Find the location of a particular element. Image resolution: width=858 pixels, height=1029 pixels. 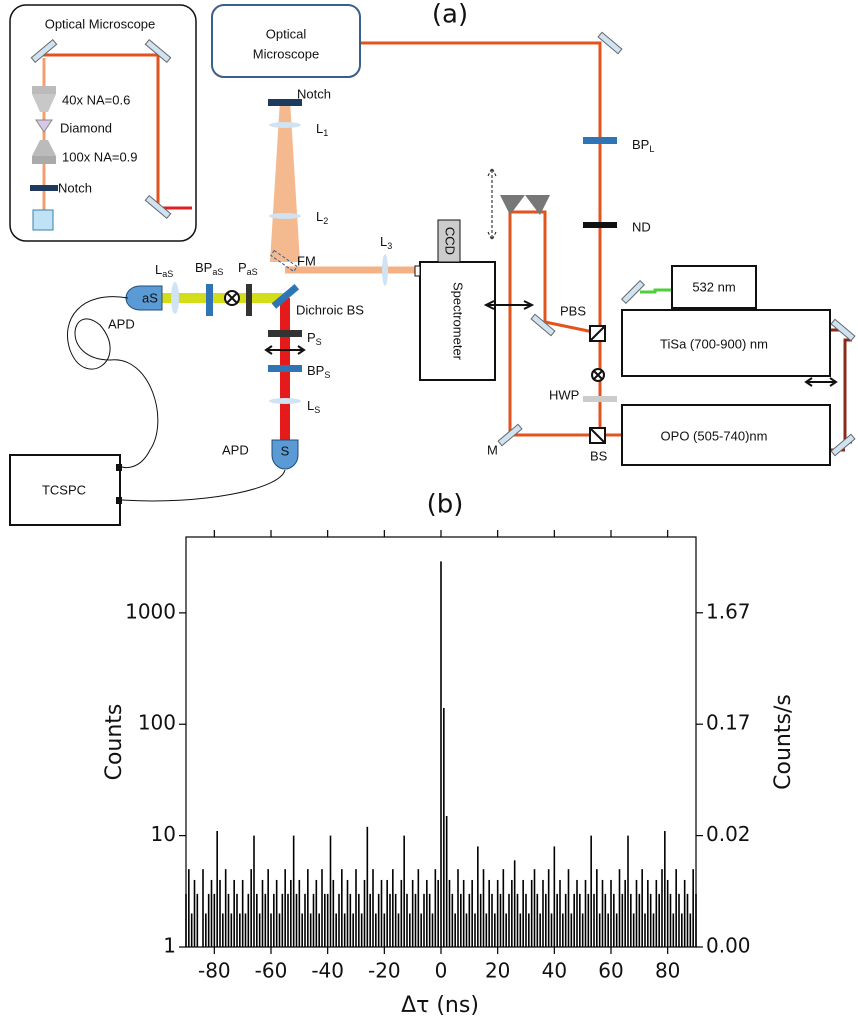

inset-title: Optical Microscope is located at coordinates (100, 23).